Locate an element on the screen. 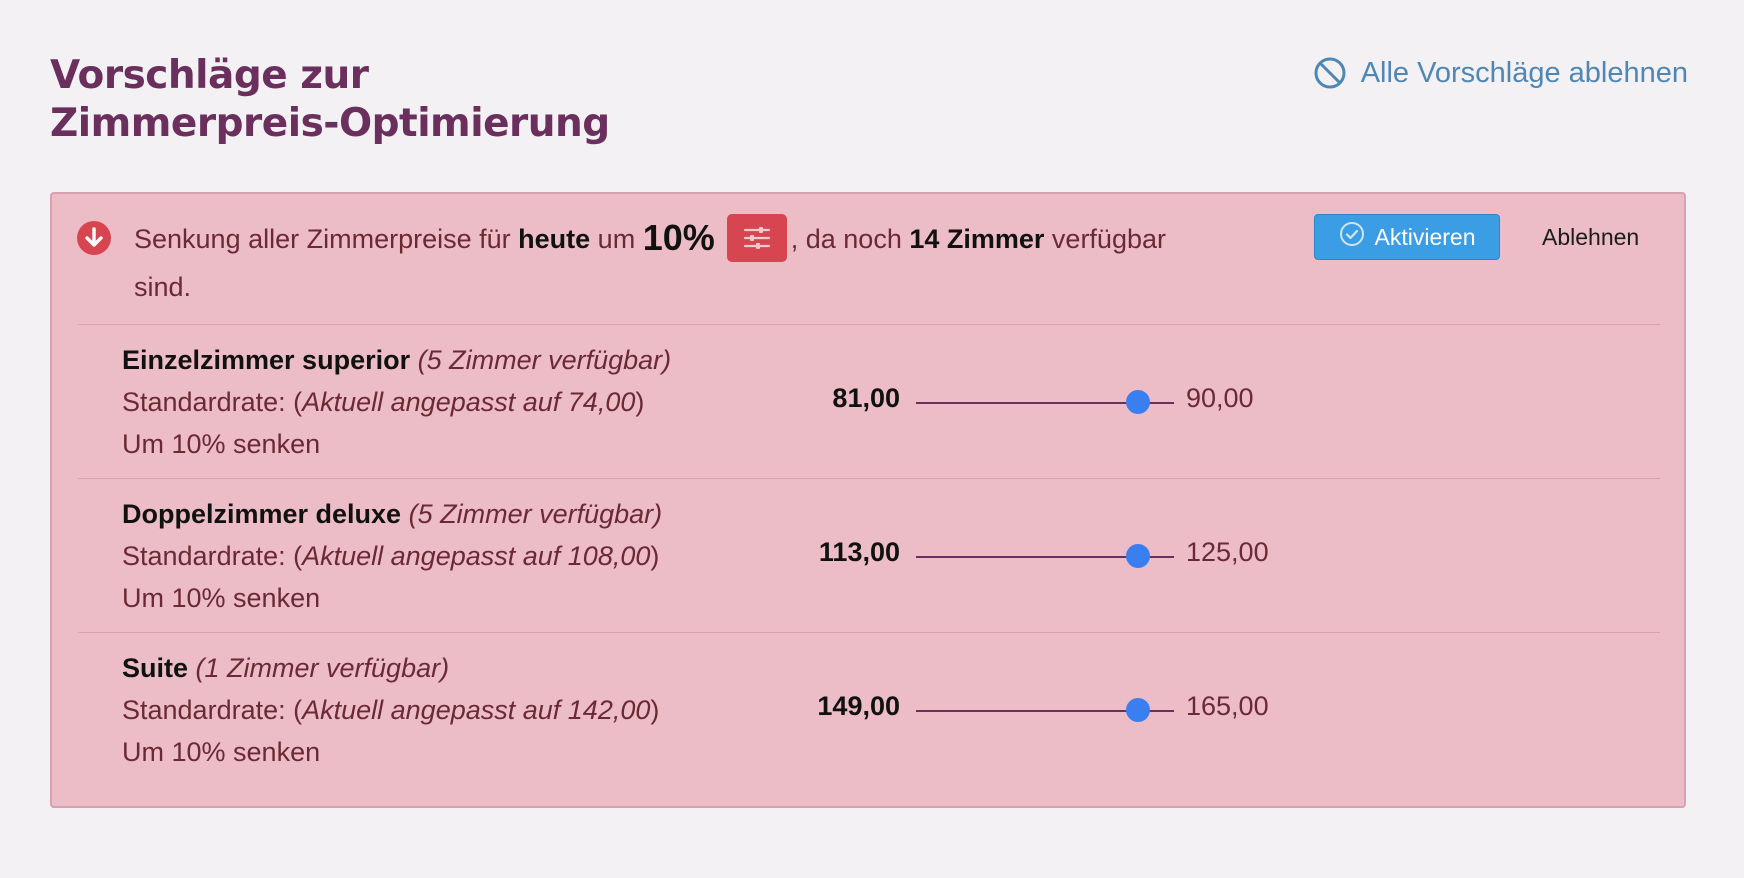  room-rate-adjusted: Aktuell angepasst auf 142,00 is located at coordinates (476, 710).